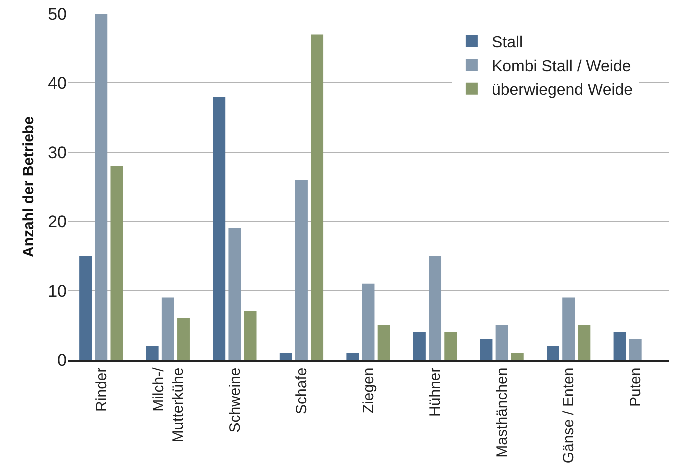 This screenshot has width=673, height=468. What do you see at coordinates (508, 43) in the screenshot?
I see `legend-label: Stall` at bounding box center [508, 43].